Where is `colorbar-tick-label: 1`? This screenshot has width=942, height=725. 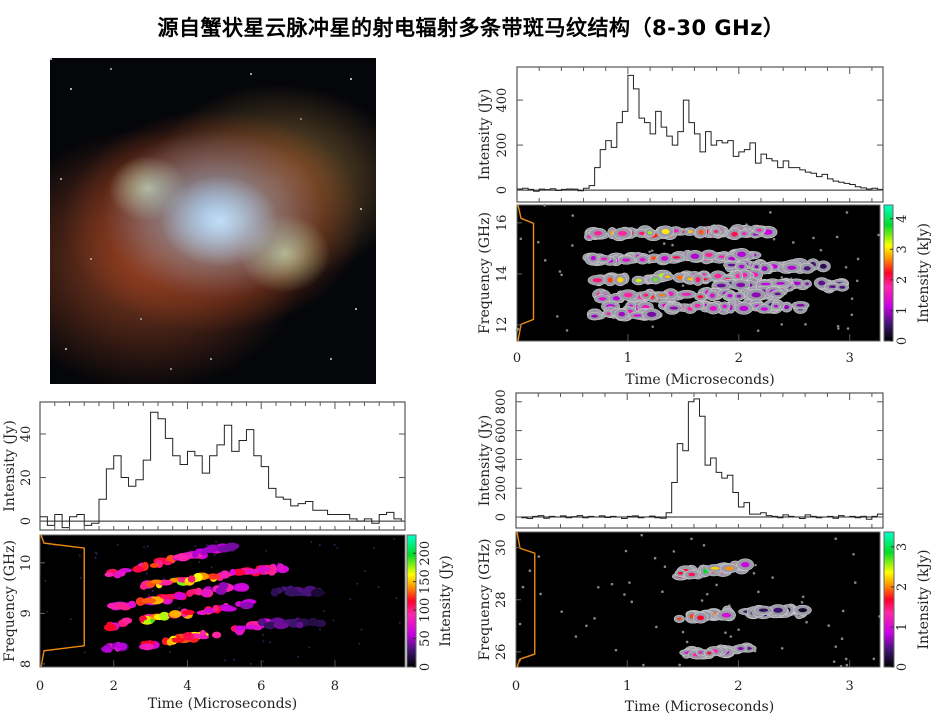 colorbar-tick-label: 1 is located at coordinates (902, 627).